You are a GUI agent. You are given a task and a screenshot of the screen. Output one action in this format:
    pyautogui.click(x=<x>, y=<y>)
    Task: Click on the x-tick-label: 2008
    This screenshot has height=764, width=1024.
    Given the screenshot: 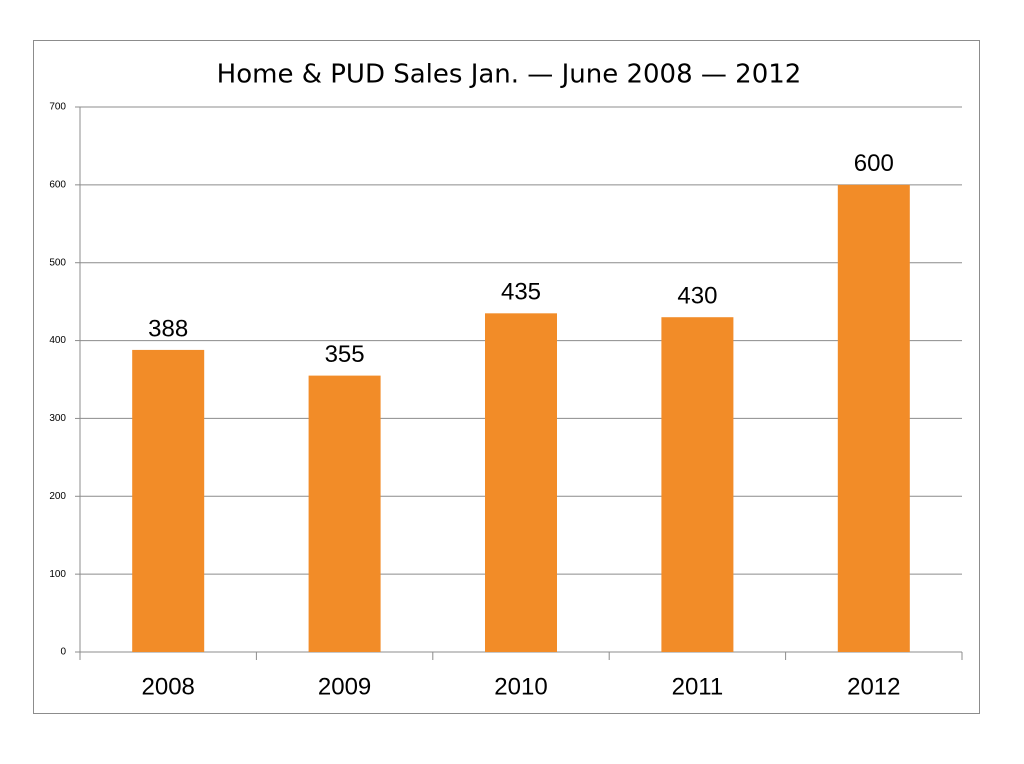 What is the action you would take?
    pyautogui.click(x=168, y=686)
    